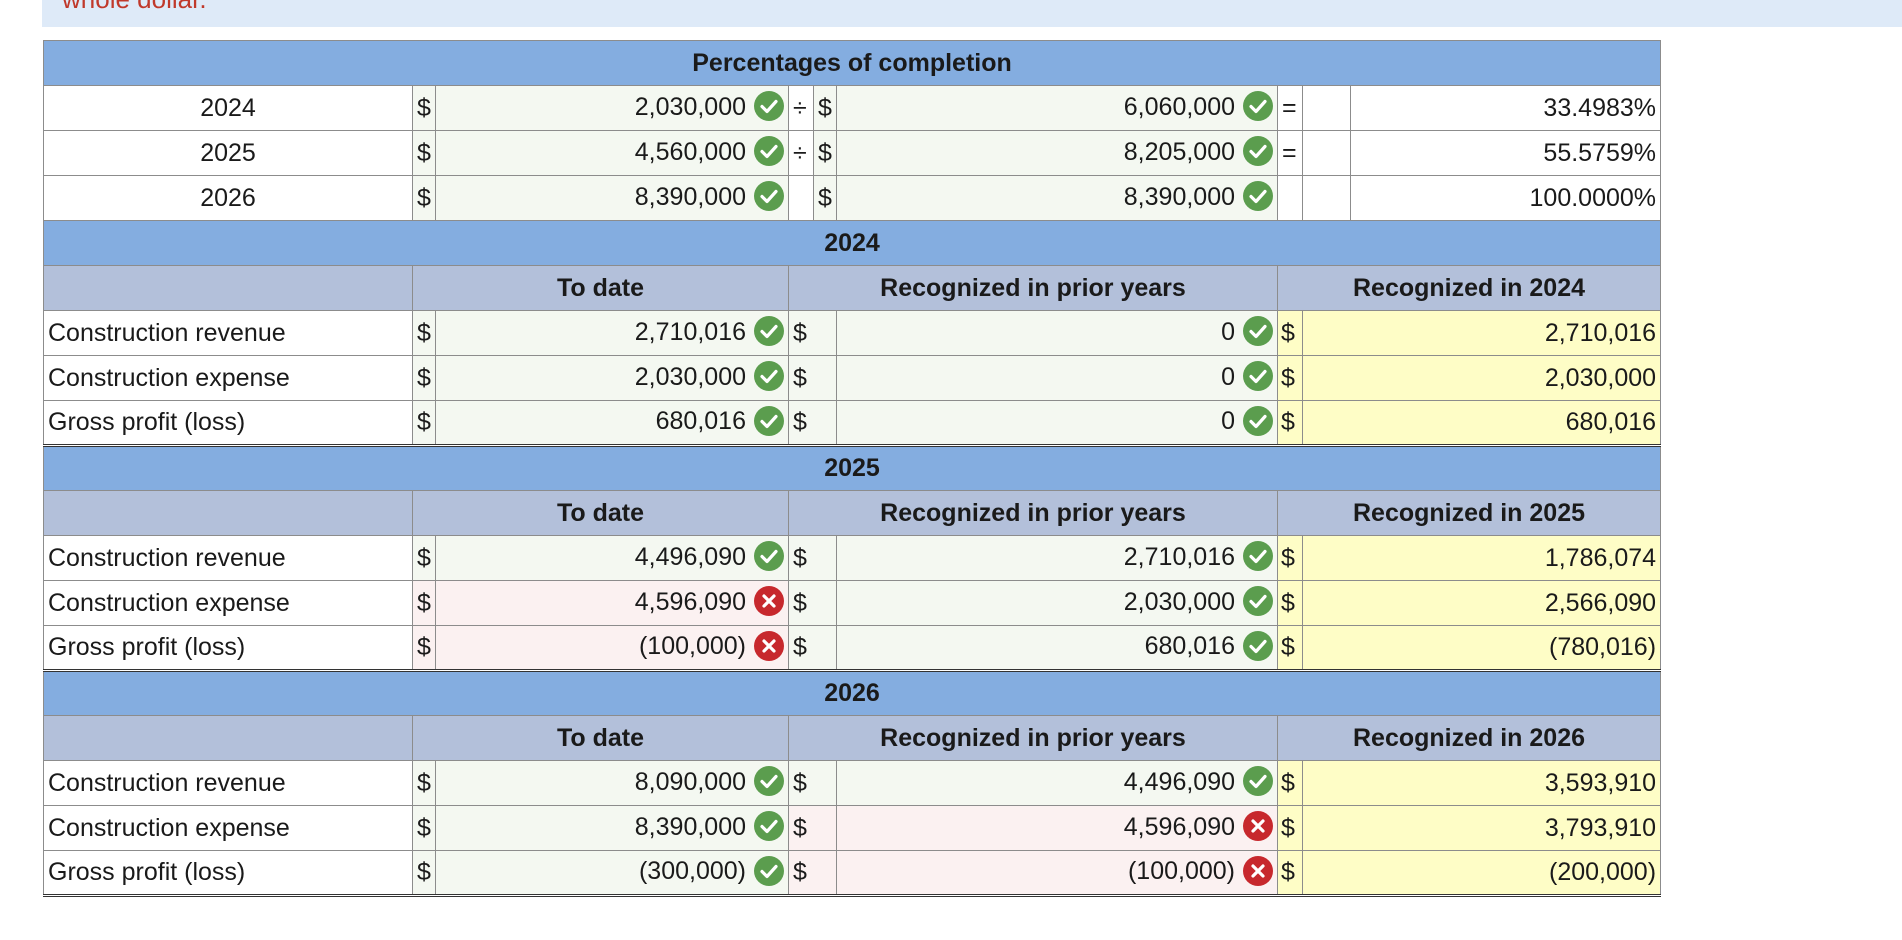 The height and width of the screenshot is (940, 1902). I want to click on percentage-row: 2024 $2,030,000 ÷ $6,060,000 = 33.4983%, so click(852, 108).